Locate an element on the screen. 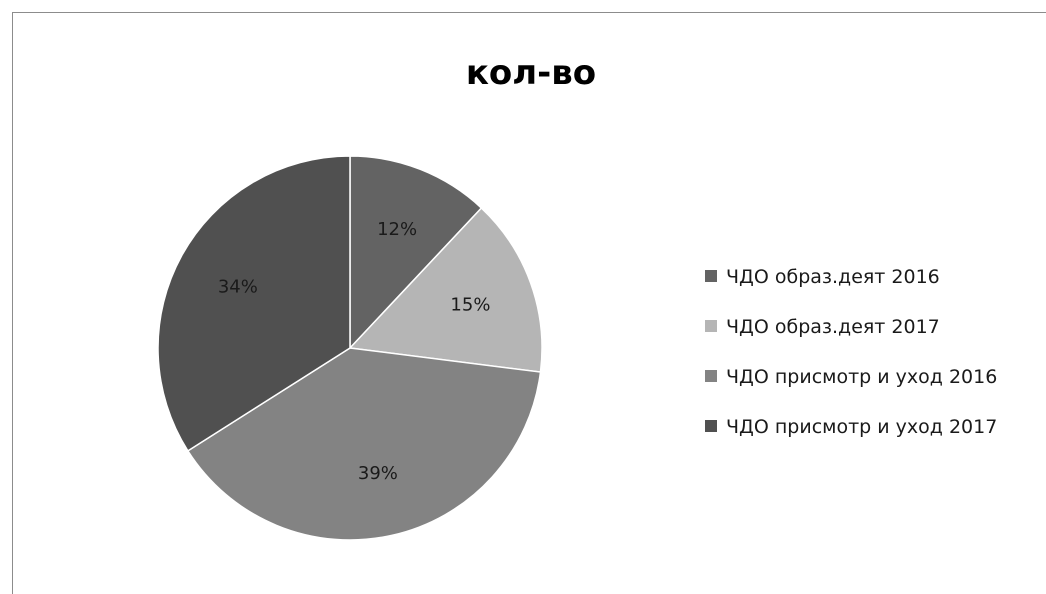 The width and height of the screenshot is (1046, 594). pie-data-label: 12% is located at coordinates (397, 229).